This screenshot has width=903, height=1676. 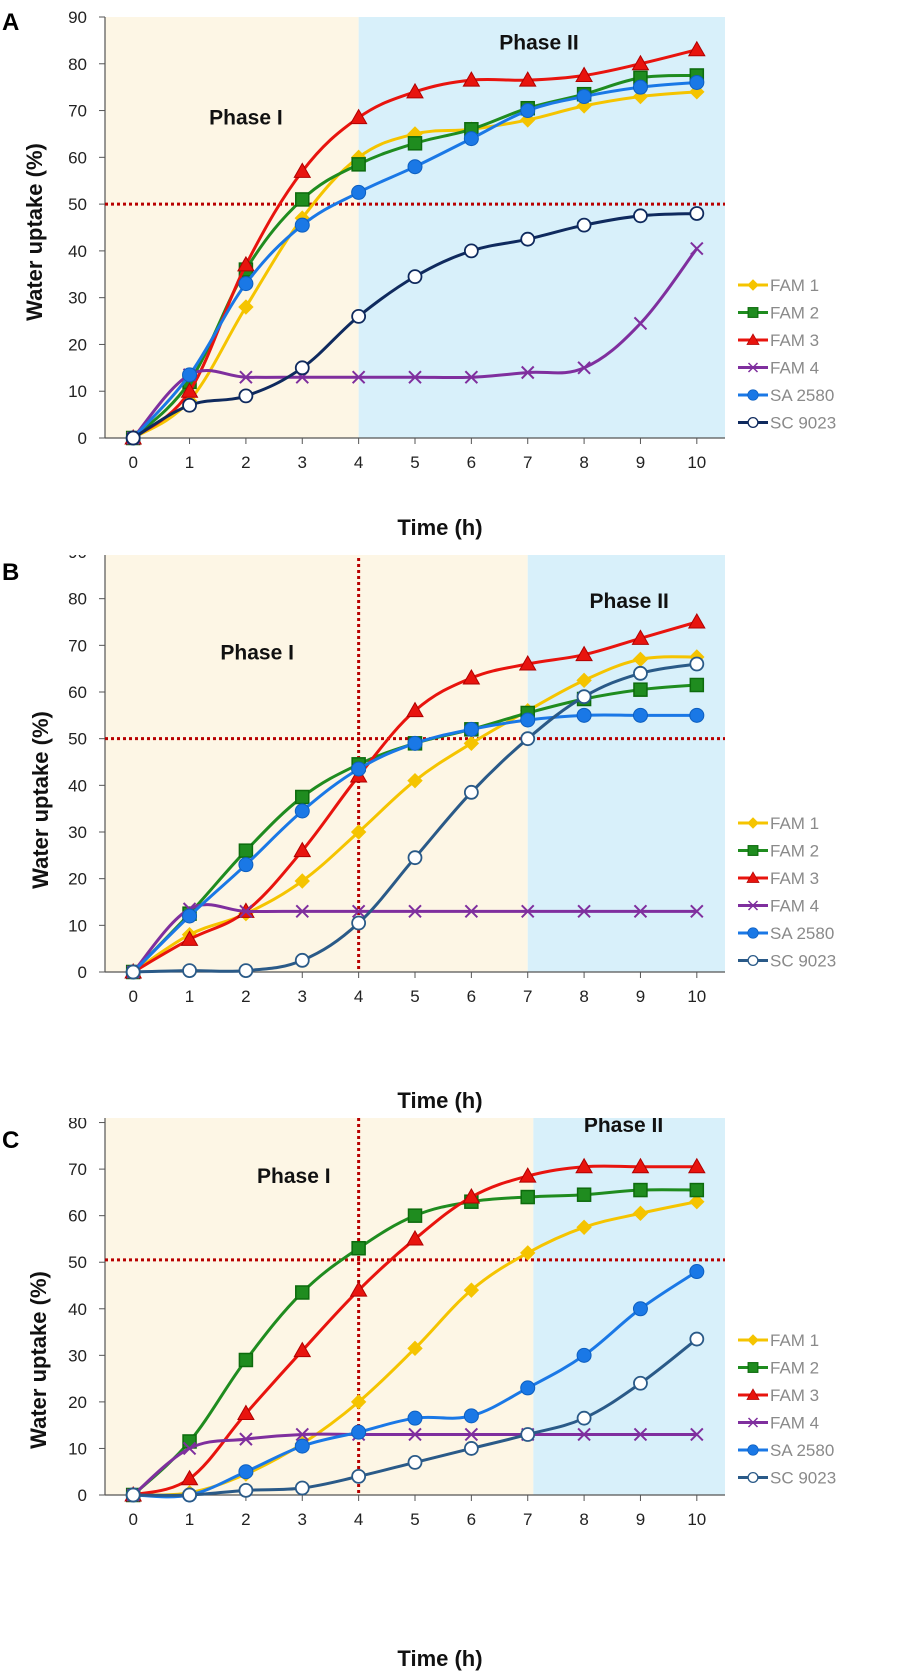 What do you see at coordinates (10, 572) in the screenshot?
I see `panel-label: B` at bounding box center [10, 572].